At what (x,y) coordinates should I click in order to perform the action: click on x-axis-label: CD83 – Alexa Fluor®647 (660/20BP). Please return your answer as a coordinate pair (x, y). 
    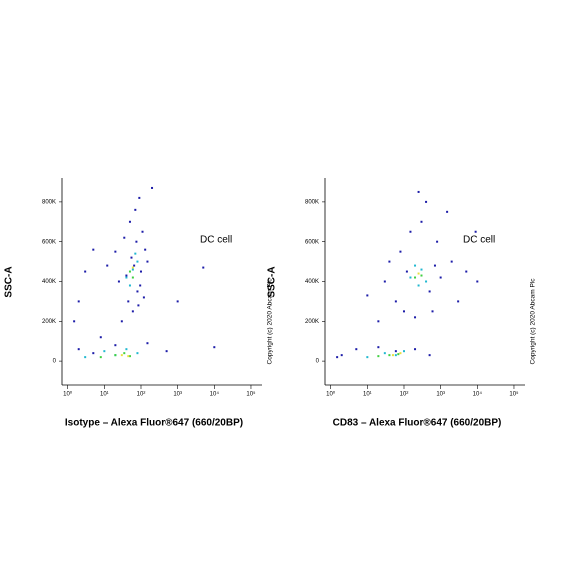
    Looking at the image, I should click on (417, 423).